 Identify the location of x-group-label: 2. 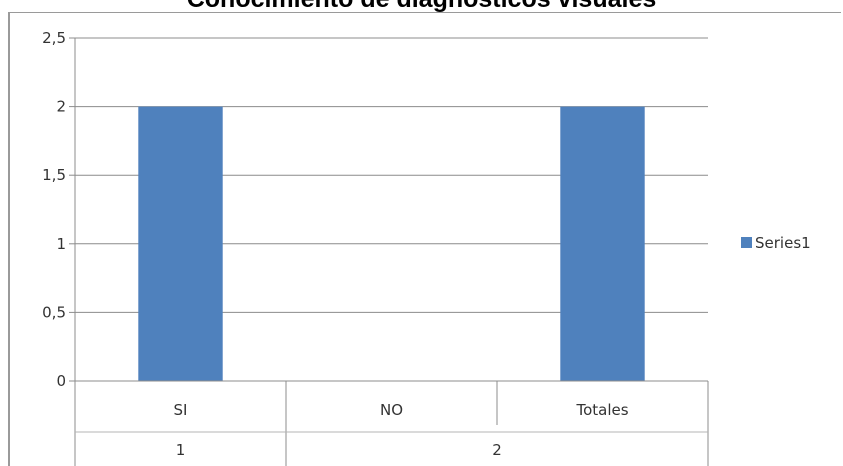
(497, 450).